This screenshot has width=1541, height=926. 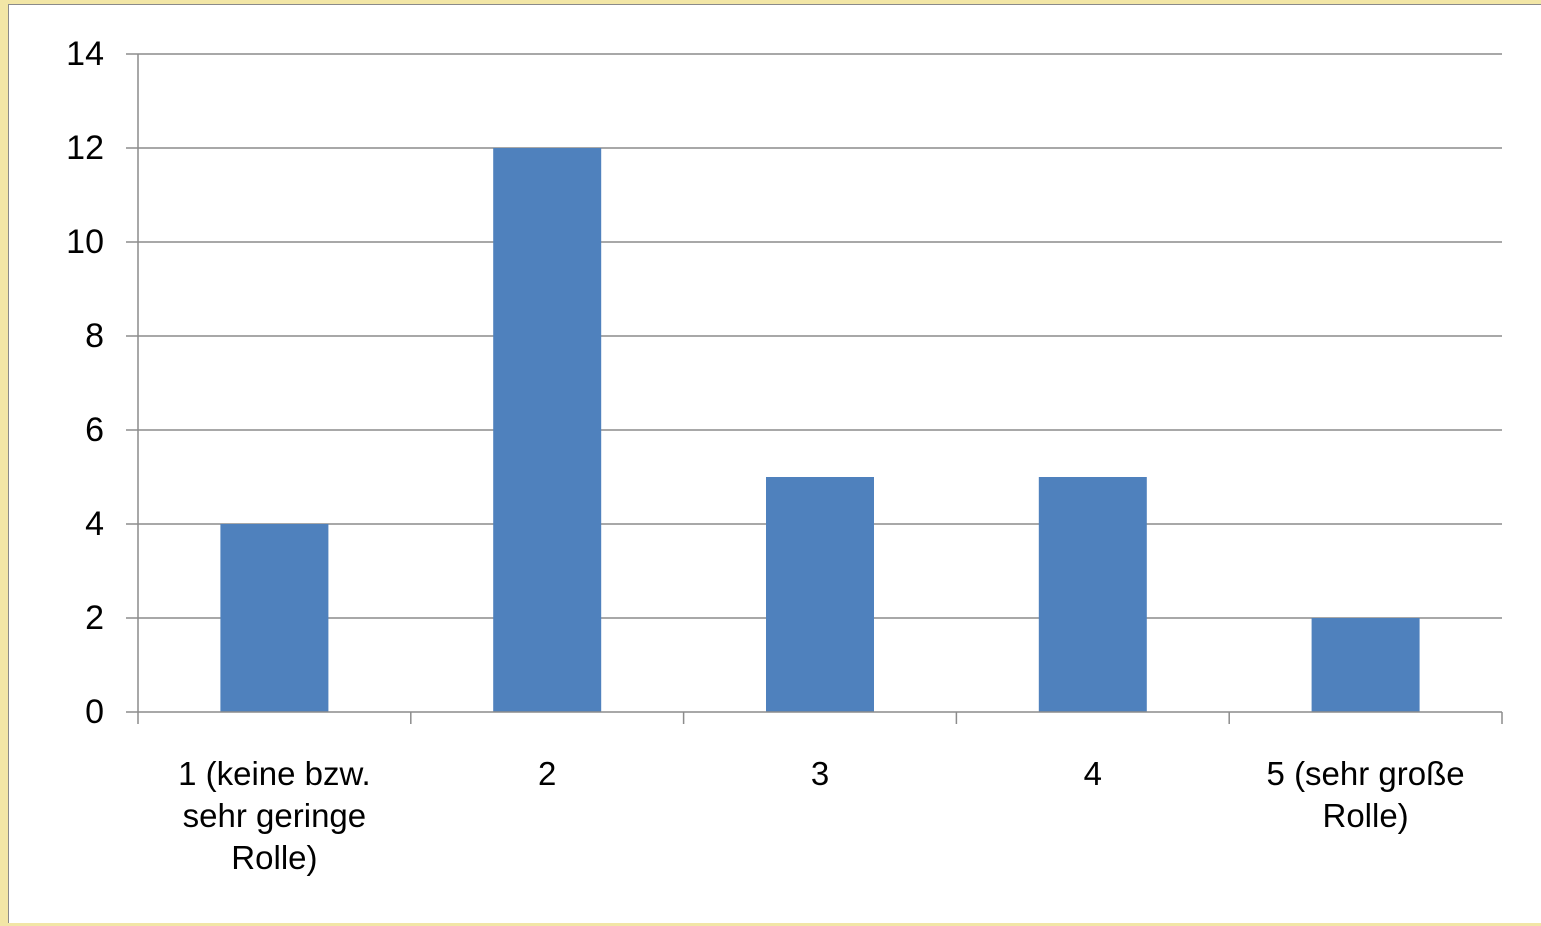 I want to click on x-category-label-line: 5 (sehr große, so click(x=1366, y=773).